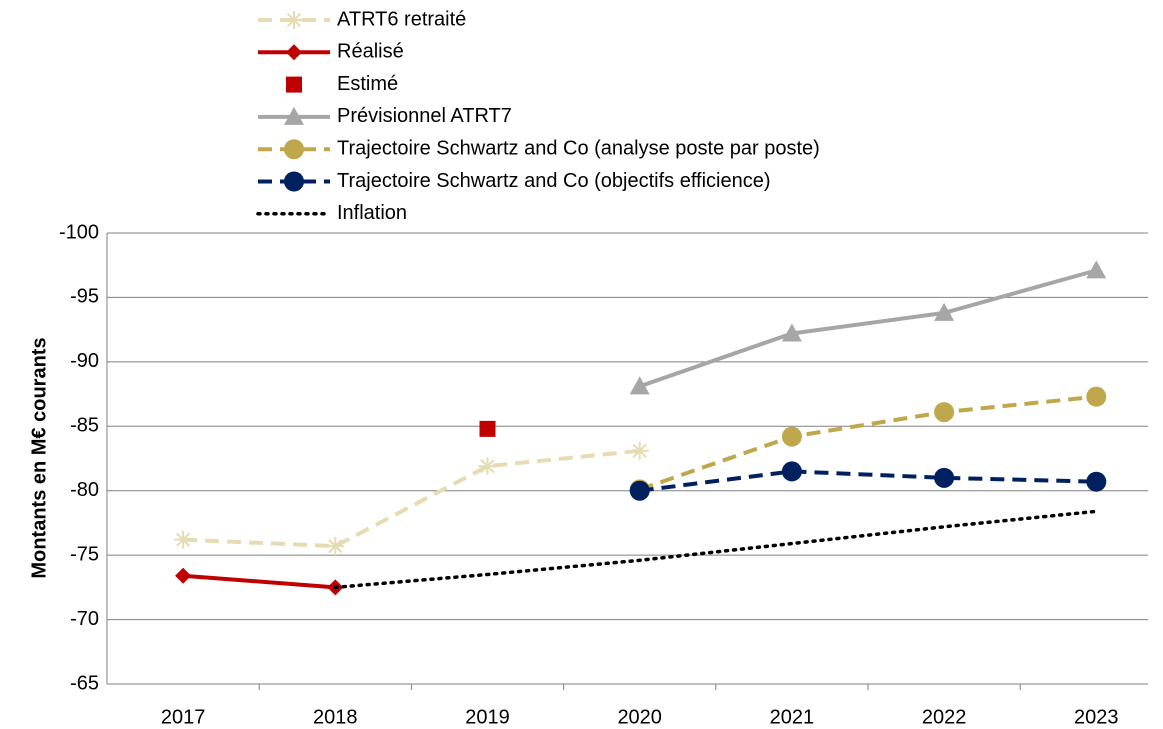 This screenshot has height=729, width=1163. What do you see at coordinates (84, 297) in the screenshot?
I see `y-tick-label: -95` at bounding box center [84, 297].